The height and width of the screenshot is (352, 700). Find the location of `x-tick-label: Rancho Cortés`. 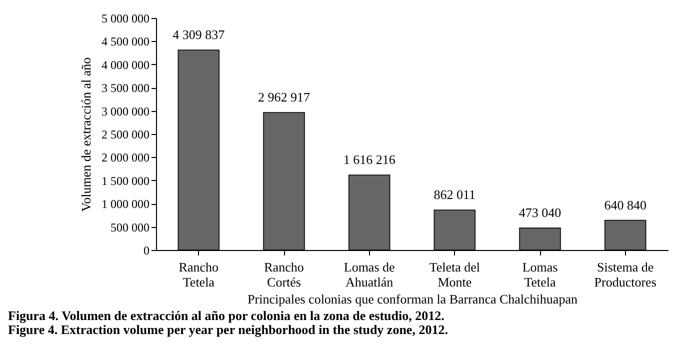

x-tick-label: Rancho Cortés is located at coordinates (284, 275).